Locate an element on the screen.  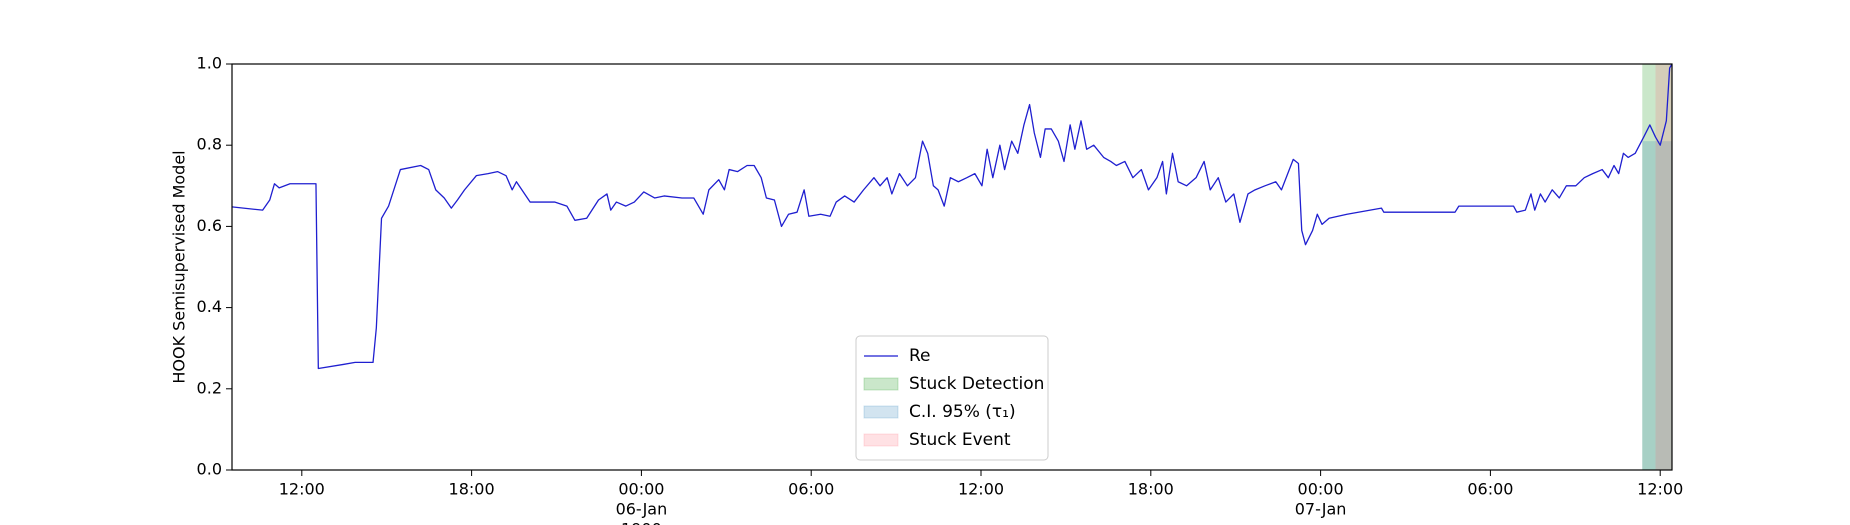
legend-box is located at coordinates (952, 398).